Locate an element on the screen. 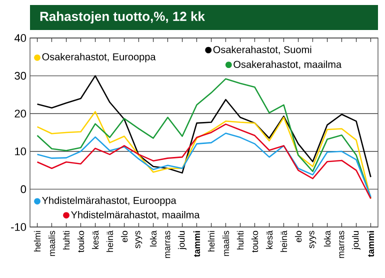 The image size is (385, 278). y-tick-label: 40 is located at coordinates (20, 38).